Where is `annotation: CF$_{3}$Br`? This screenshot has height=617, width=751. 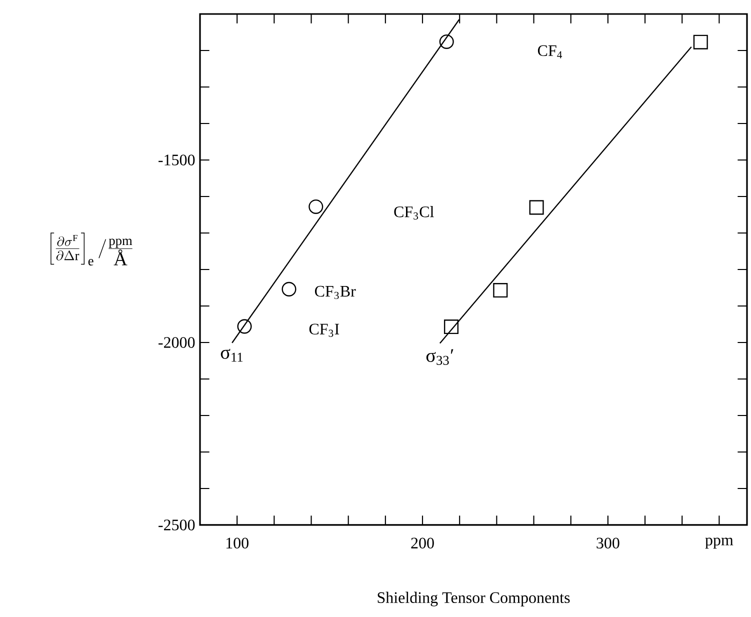
annotation: CF$_{3}$Br is located at coordinates (335, 293).